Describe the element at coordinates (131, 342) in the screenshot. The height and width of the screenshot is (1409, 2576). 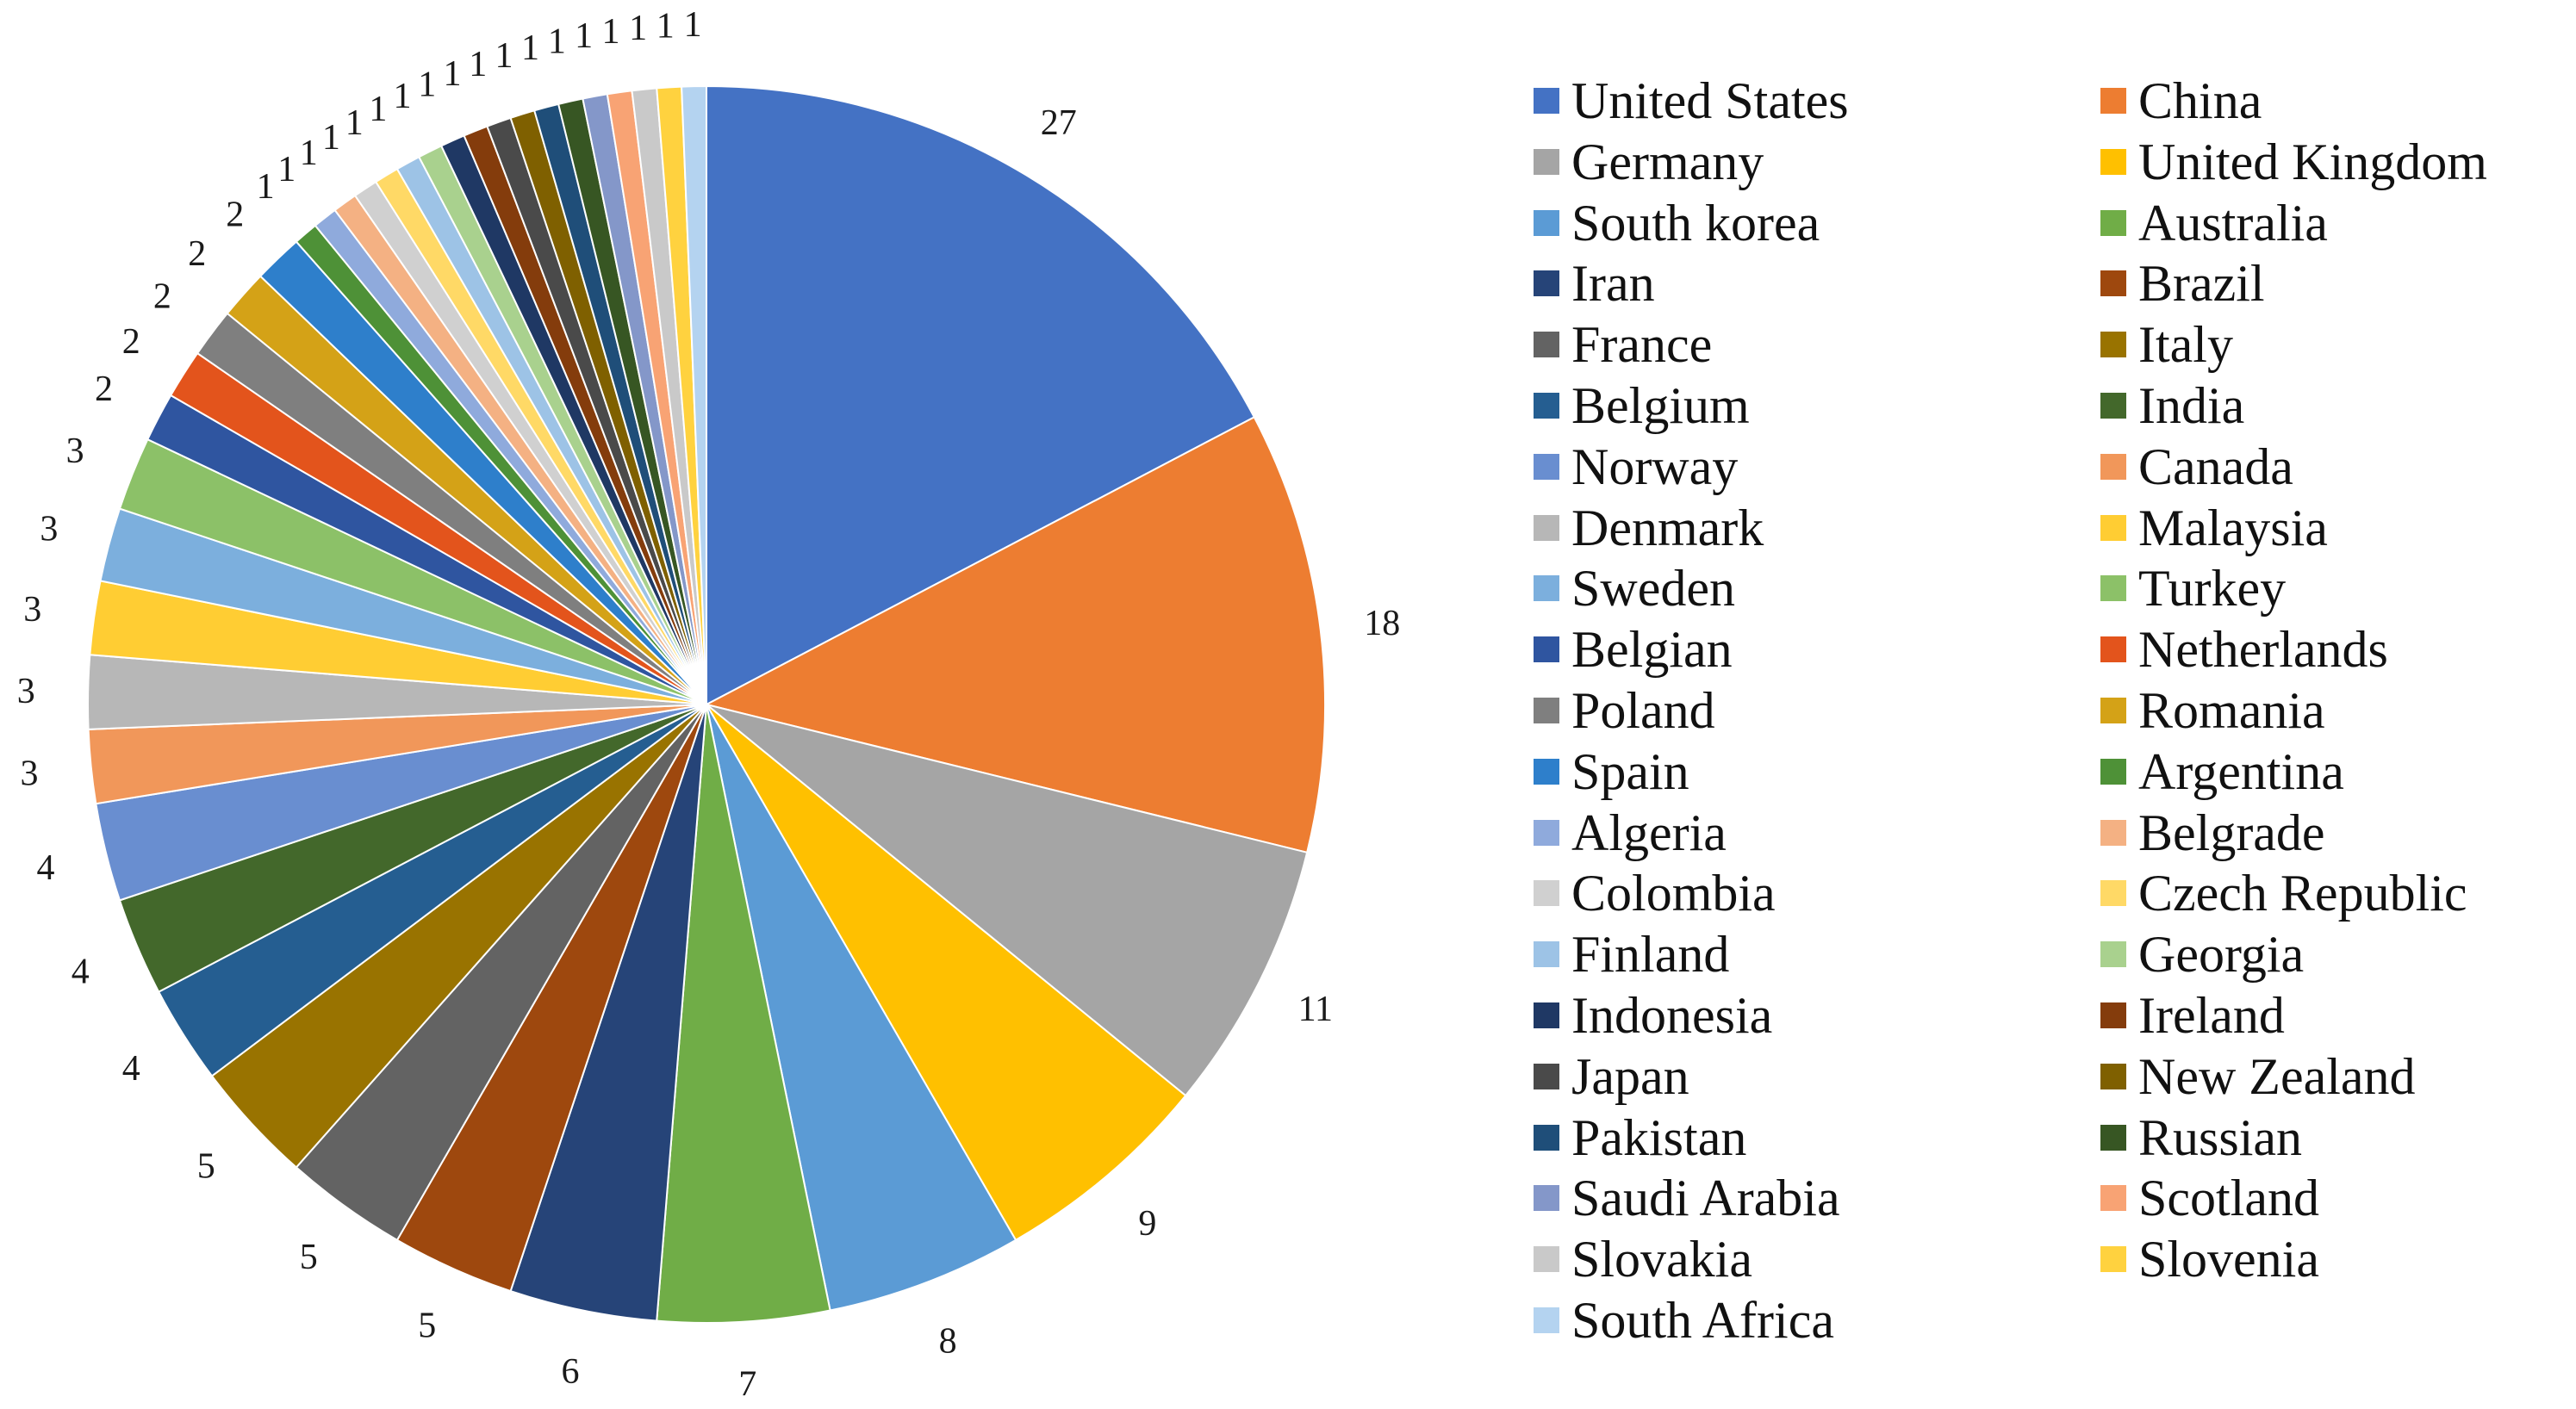
I see `data-label-netherlands: 2` at that location.